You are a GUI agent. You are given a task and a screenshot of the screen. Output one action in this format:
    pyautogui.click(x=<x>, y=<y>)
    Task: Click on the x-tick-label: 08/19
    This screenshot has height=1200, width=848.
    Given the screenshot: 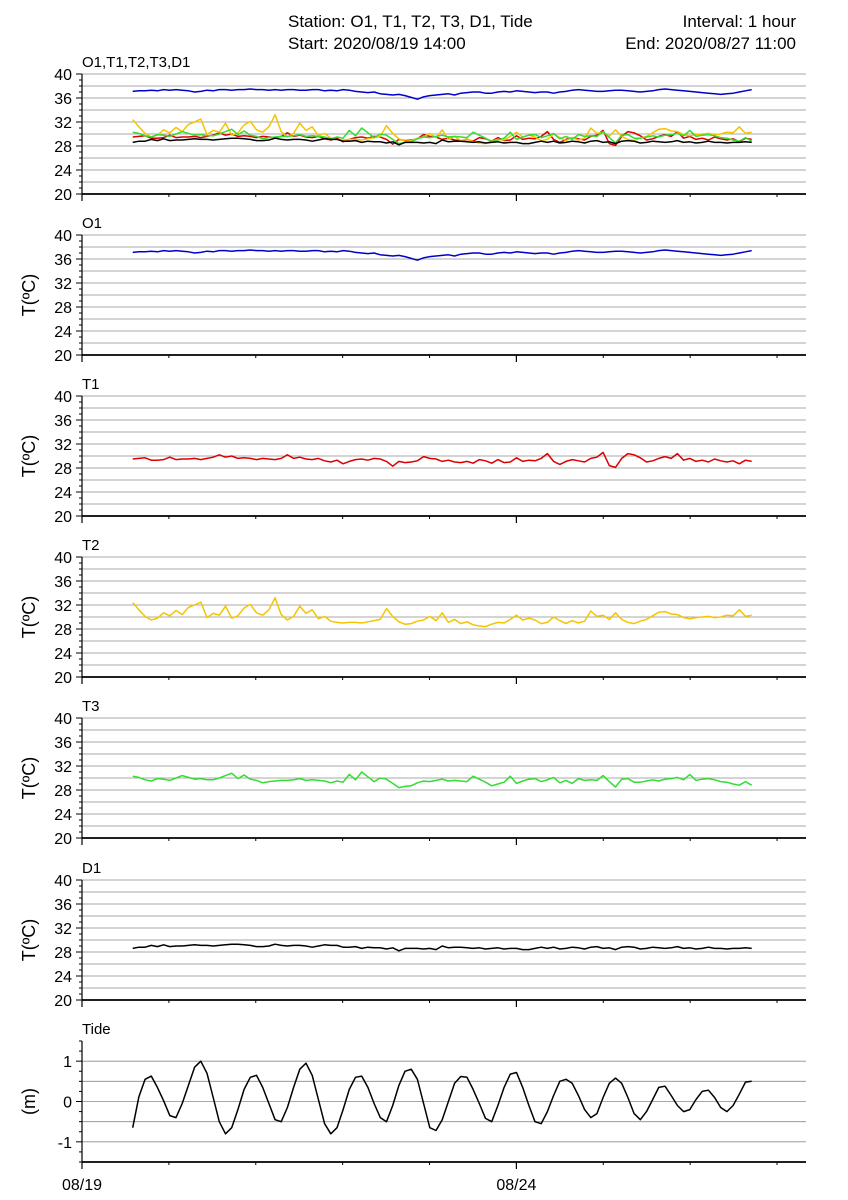 What is the action you would take?
    pyautogui.click(x=82, y=1185)
    